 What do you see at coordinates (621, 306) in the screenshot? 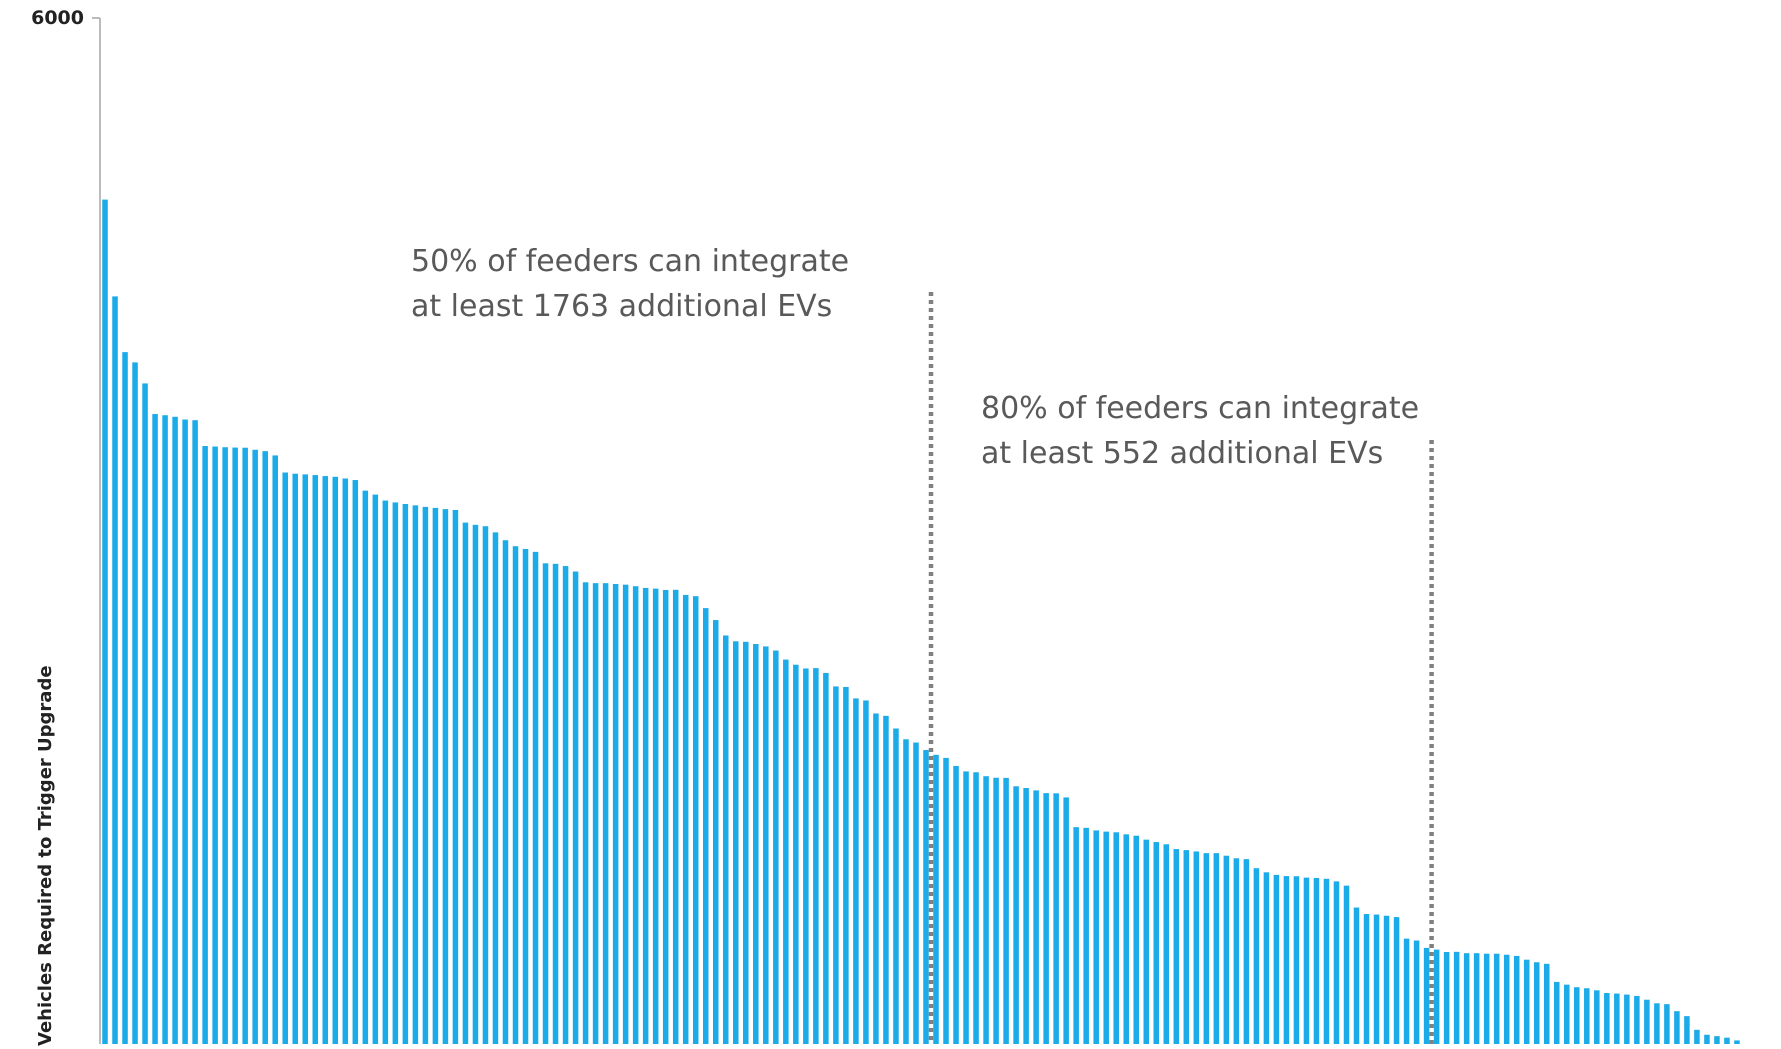
I see `annotation-50-line-2: at least 1763 additional EVs` at bounding box center [621, 306].